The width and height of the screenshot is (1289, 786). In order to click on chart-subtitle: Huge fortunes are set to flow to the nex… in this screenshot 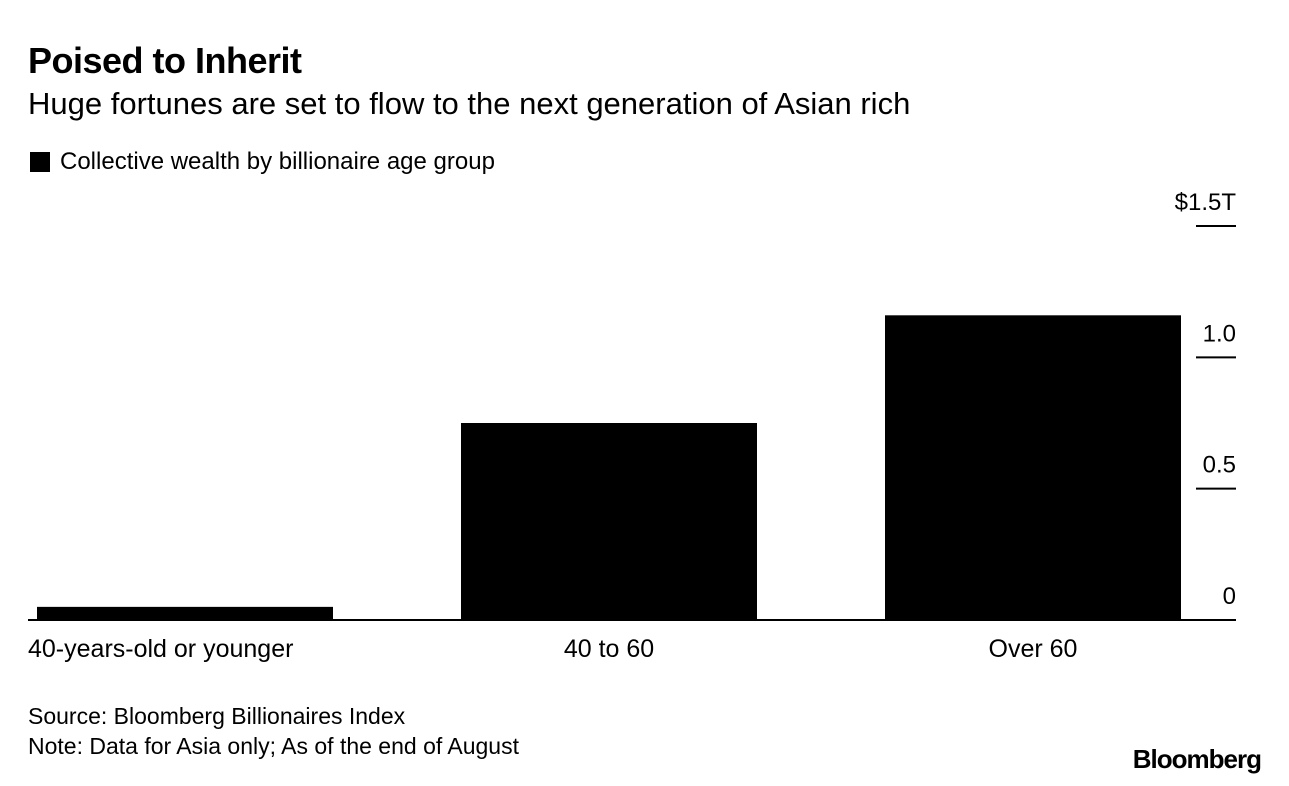, I will do `click(469, 103)`.